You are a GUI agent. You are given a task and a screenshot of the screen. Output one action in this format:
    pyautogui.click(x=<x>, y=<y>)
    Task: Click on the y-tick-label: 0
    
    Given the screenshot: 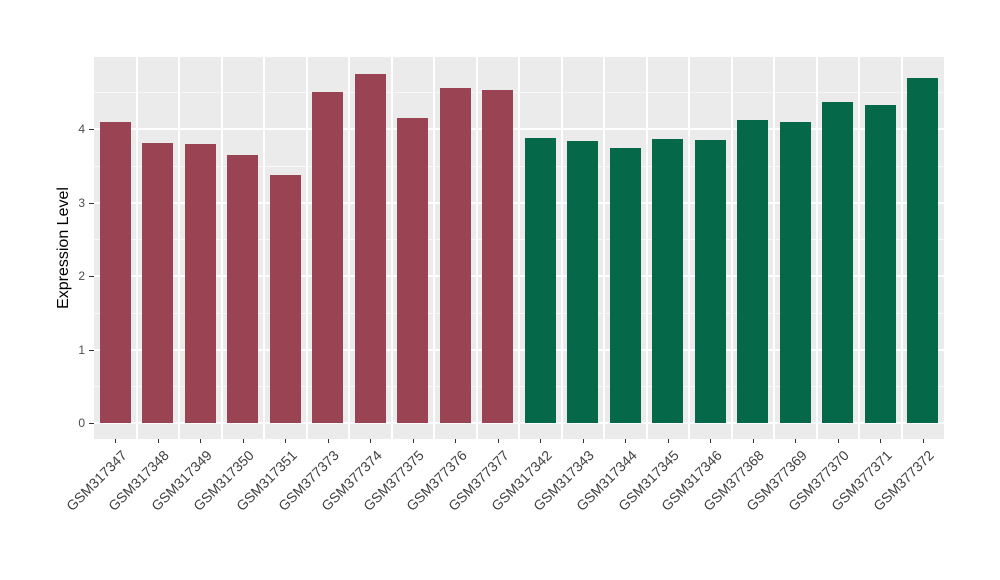 What is the action you would take?
    pyautogui.click(x=81, y=423)
    